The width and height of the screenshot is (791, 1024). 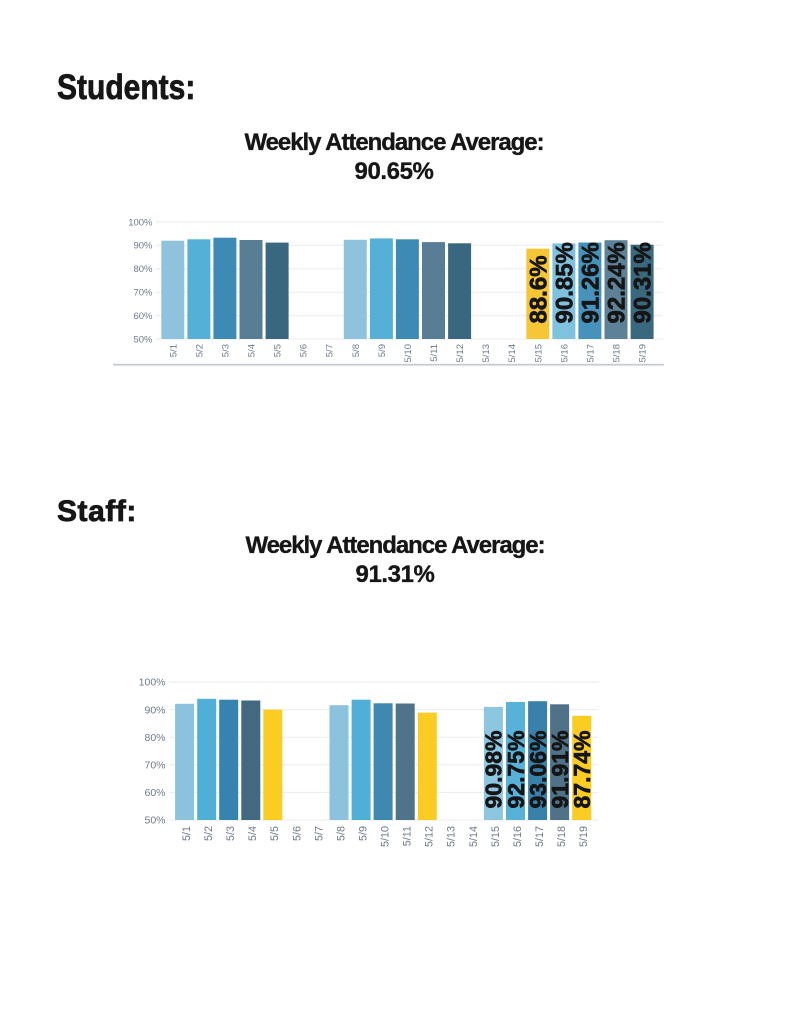 I want to click on svg-text: 88.6%, so click(x=538, y=289).